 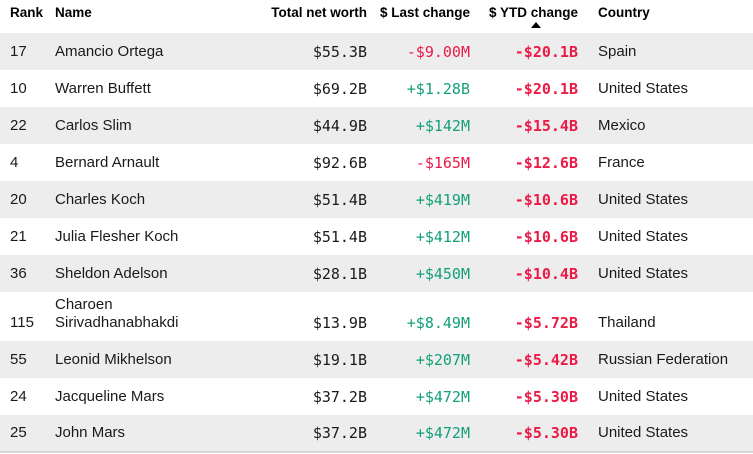 What do you see at coordinates (18, 432) in the screenshot?
I see `rank-cell: 25` at bounding box center [18, 432].